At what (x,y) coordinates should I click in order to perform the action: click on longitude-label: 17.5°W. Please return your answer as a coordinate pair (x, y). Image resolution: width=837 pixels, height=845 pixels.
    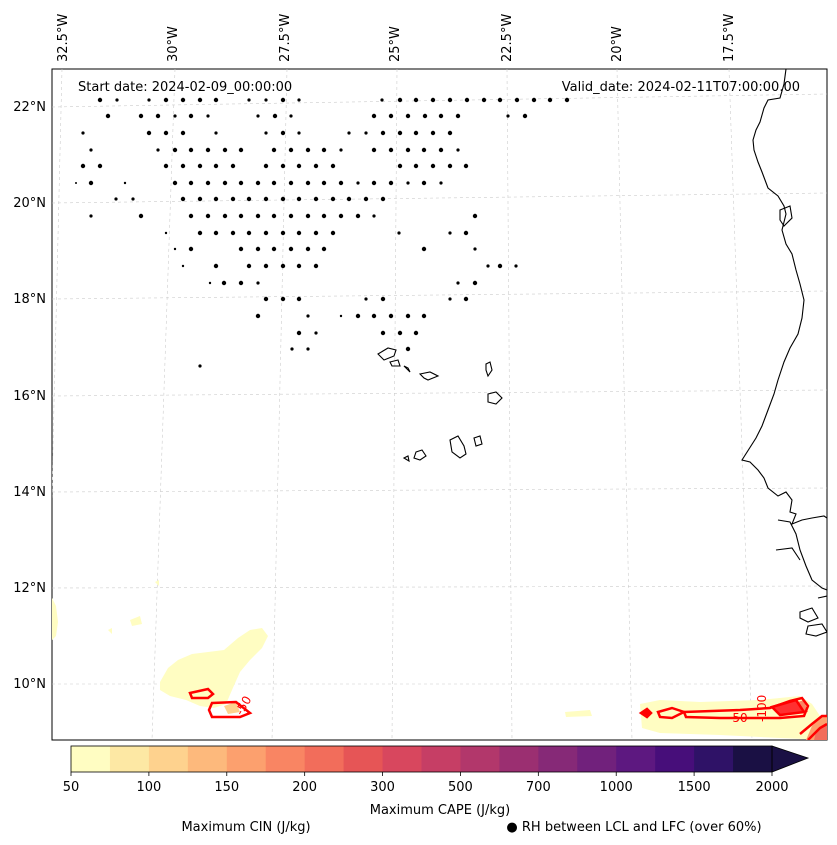
    Looking at the image, I should click on (729, 38).